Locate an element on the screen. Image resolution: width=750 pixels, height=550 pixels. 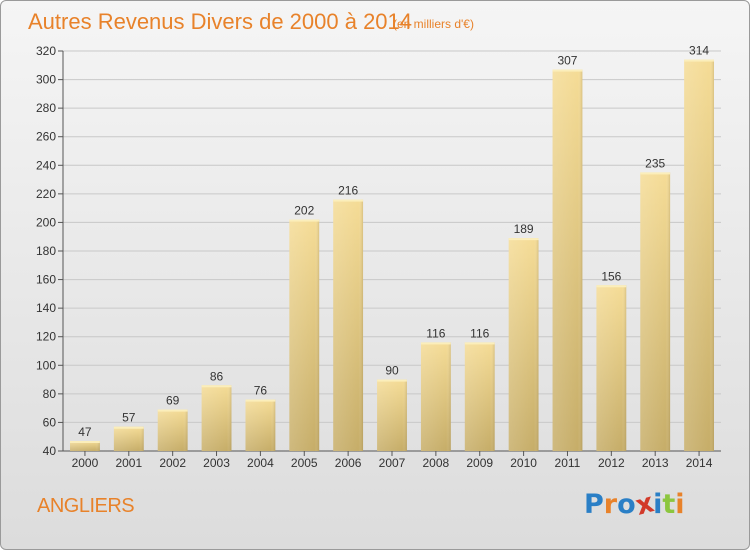
data-label: 216 is located at coordinates (348, 191).